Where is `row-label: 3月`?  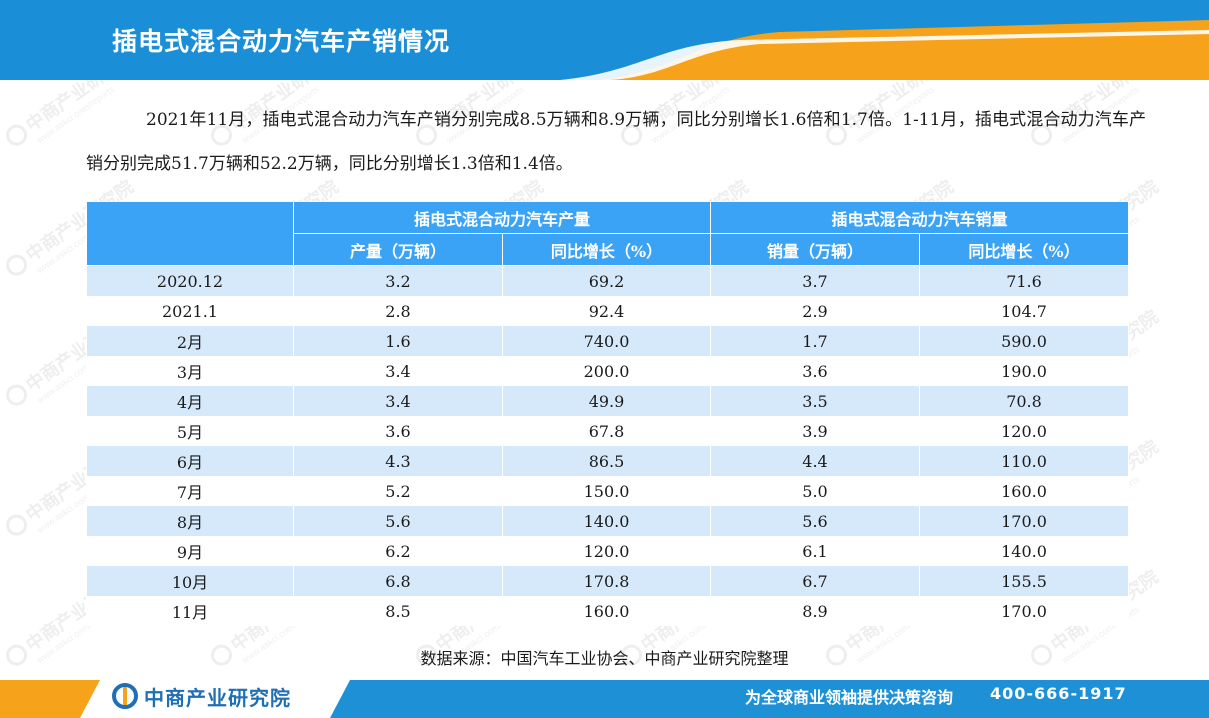 row-label: 3月 is located at coordinates (190, 371).